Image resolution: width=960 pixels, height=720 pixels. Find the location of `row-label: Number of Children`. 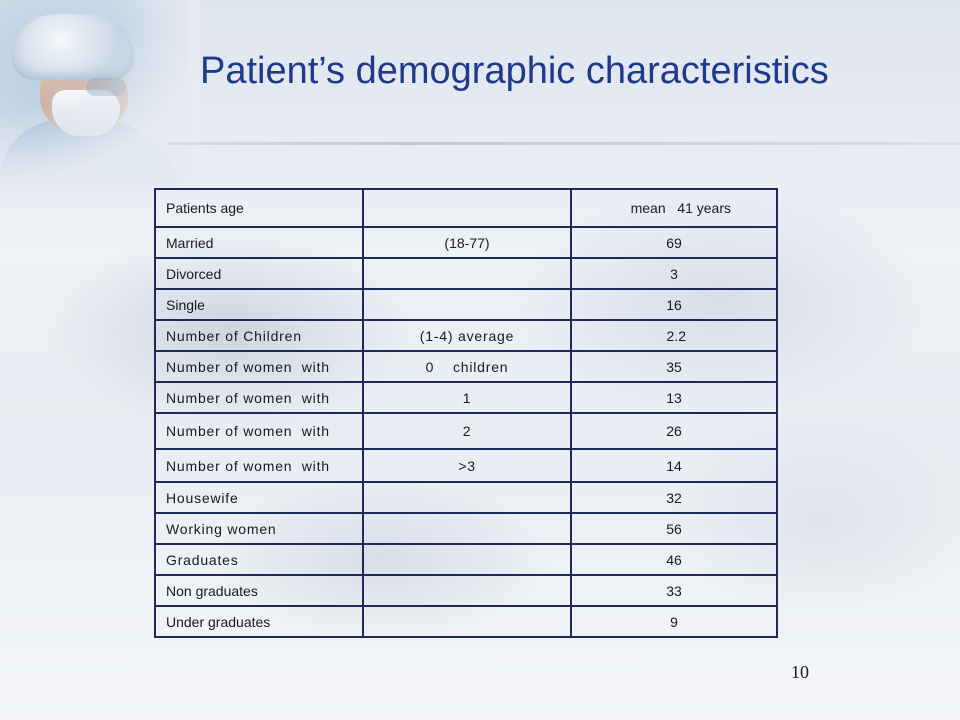

row-label: Number of Children is located at coordinates (259, 335).